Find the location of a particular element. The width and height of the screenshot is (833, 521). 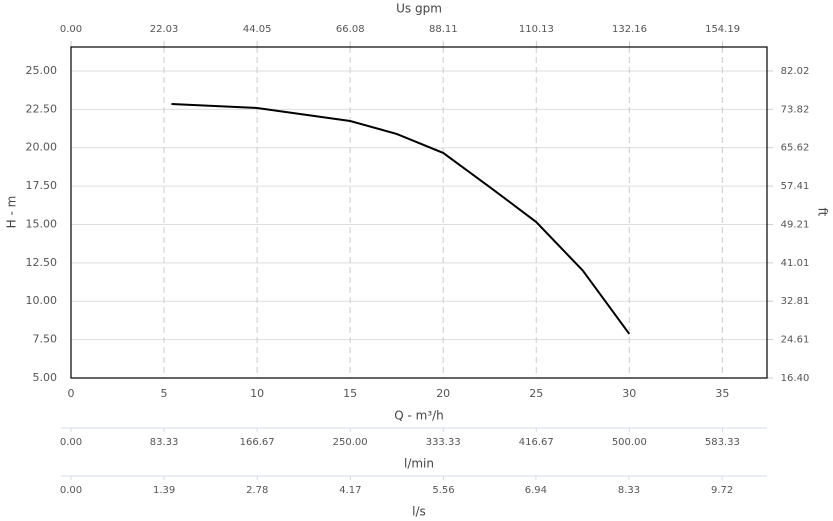

axis-title: l/min is located at coordinates (419, 464).